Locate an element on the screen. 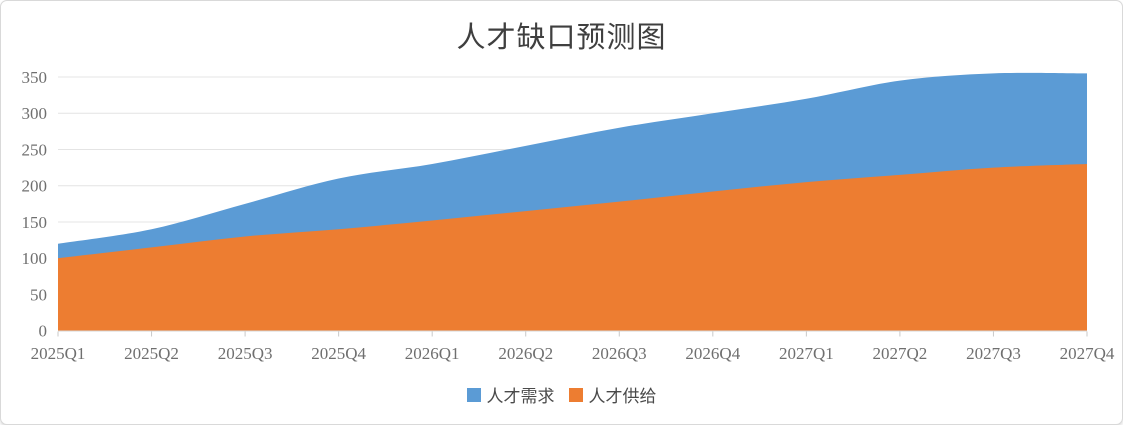 Image resolution: width=1123 pixels, height=425 pixels. x-axis-label: 2025Q3 is located at coordinates (245, 353).